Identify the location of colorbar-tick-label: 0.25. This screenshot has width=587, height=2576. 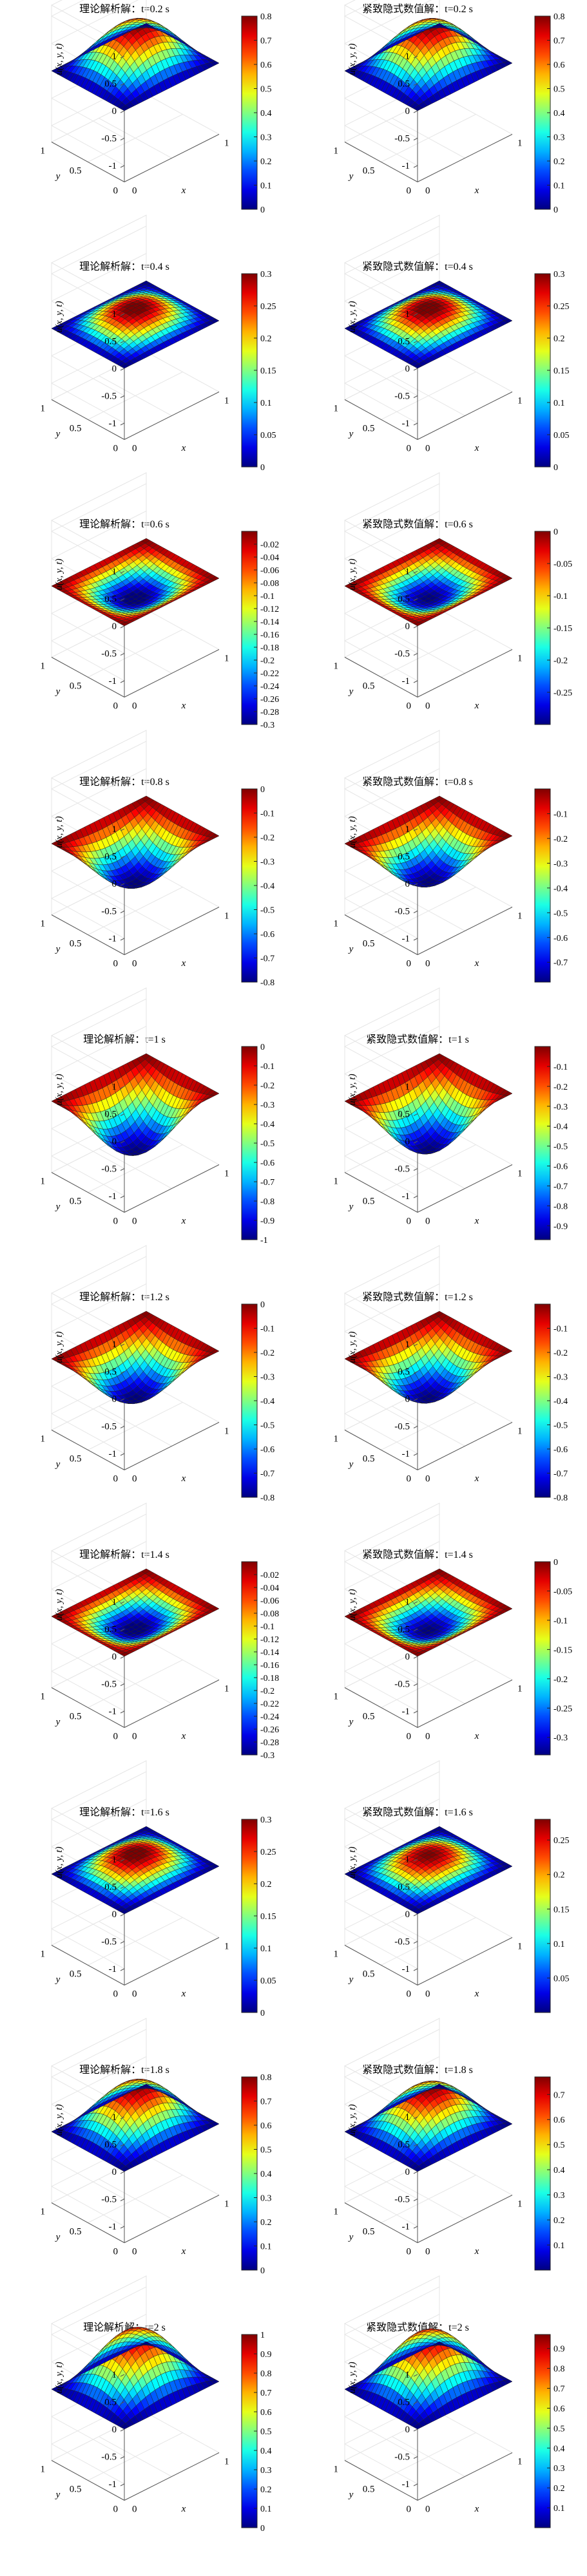
(268, 307).